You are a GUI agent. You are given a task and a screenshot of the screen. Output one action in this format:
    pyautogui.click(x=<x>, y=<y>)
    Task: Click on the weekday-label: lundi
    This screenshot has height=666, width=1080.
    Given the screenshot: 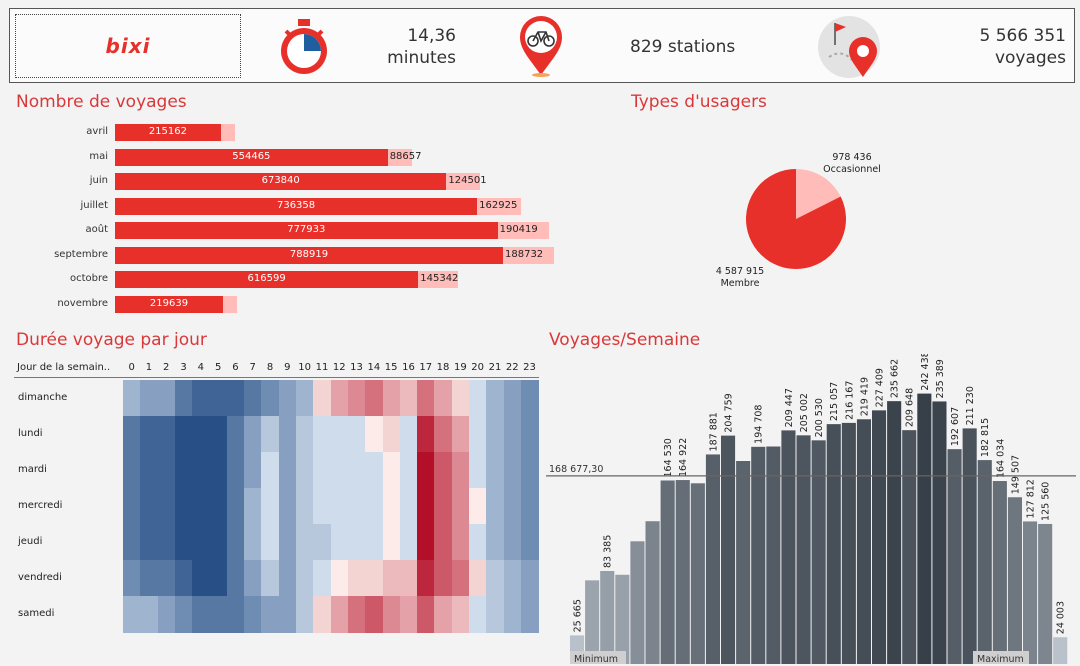 What is the action you would take?
    pyautogui.click(x=30, y=433)
    